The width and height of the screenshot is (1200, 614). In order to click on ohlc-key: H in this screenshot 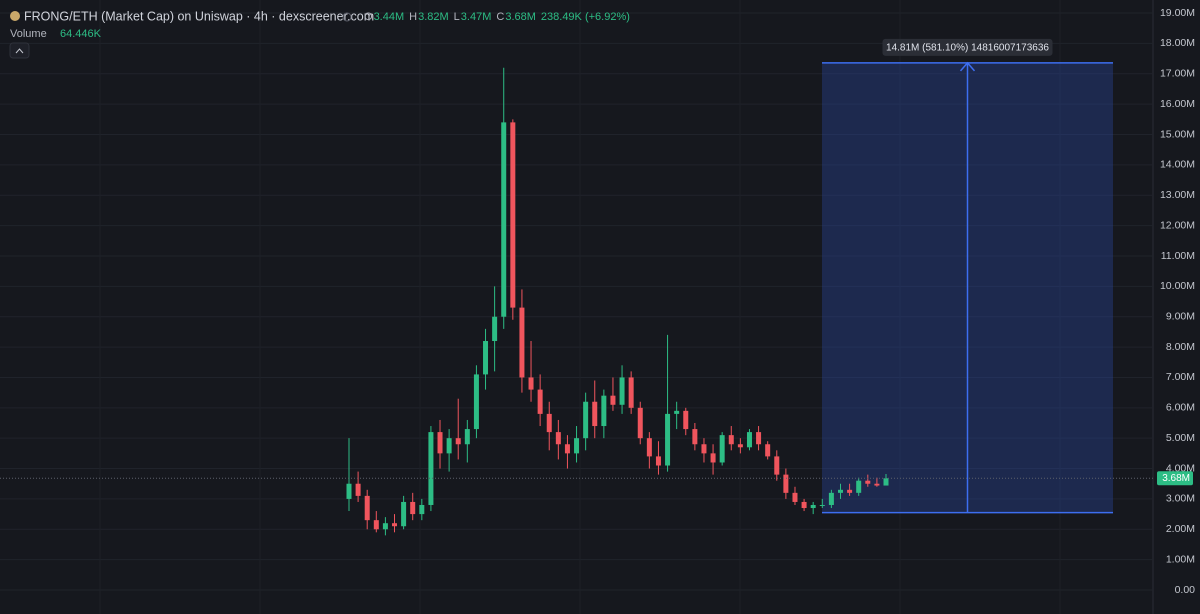, I will do `click(413, 17)`.